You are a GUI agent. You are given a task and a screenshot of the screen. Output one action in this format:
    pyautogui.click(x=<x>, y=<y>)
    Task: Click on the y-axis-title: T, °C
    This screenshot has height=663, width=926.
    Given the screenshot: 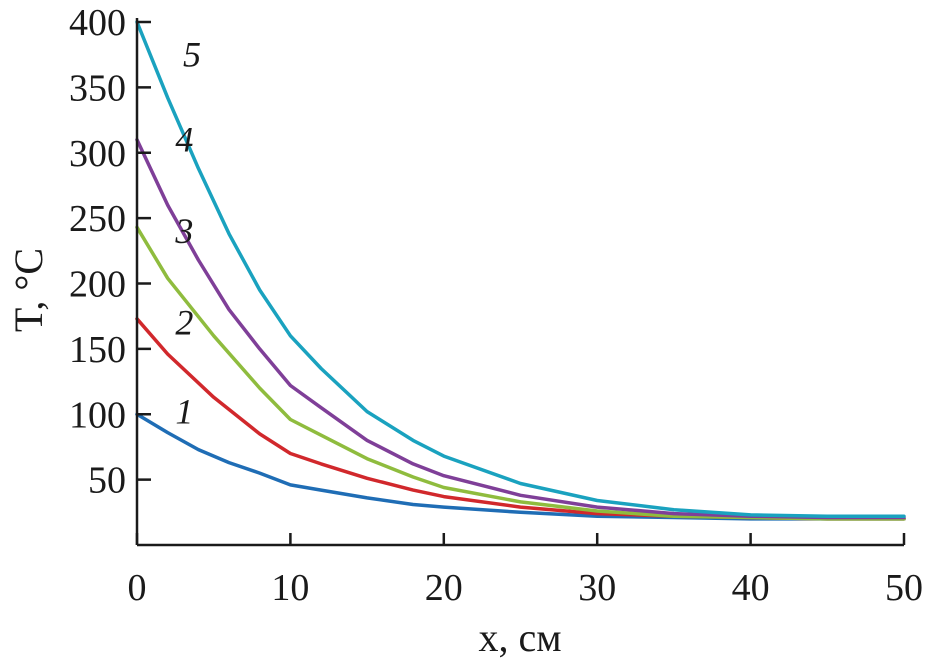 What is the action you would take?
    pyautogui.click(x=28, y=290)
    